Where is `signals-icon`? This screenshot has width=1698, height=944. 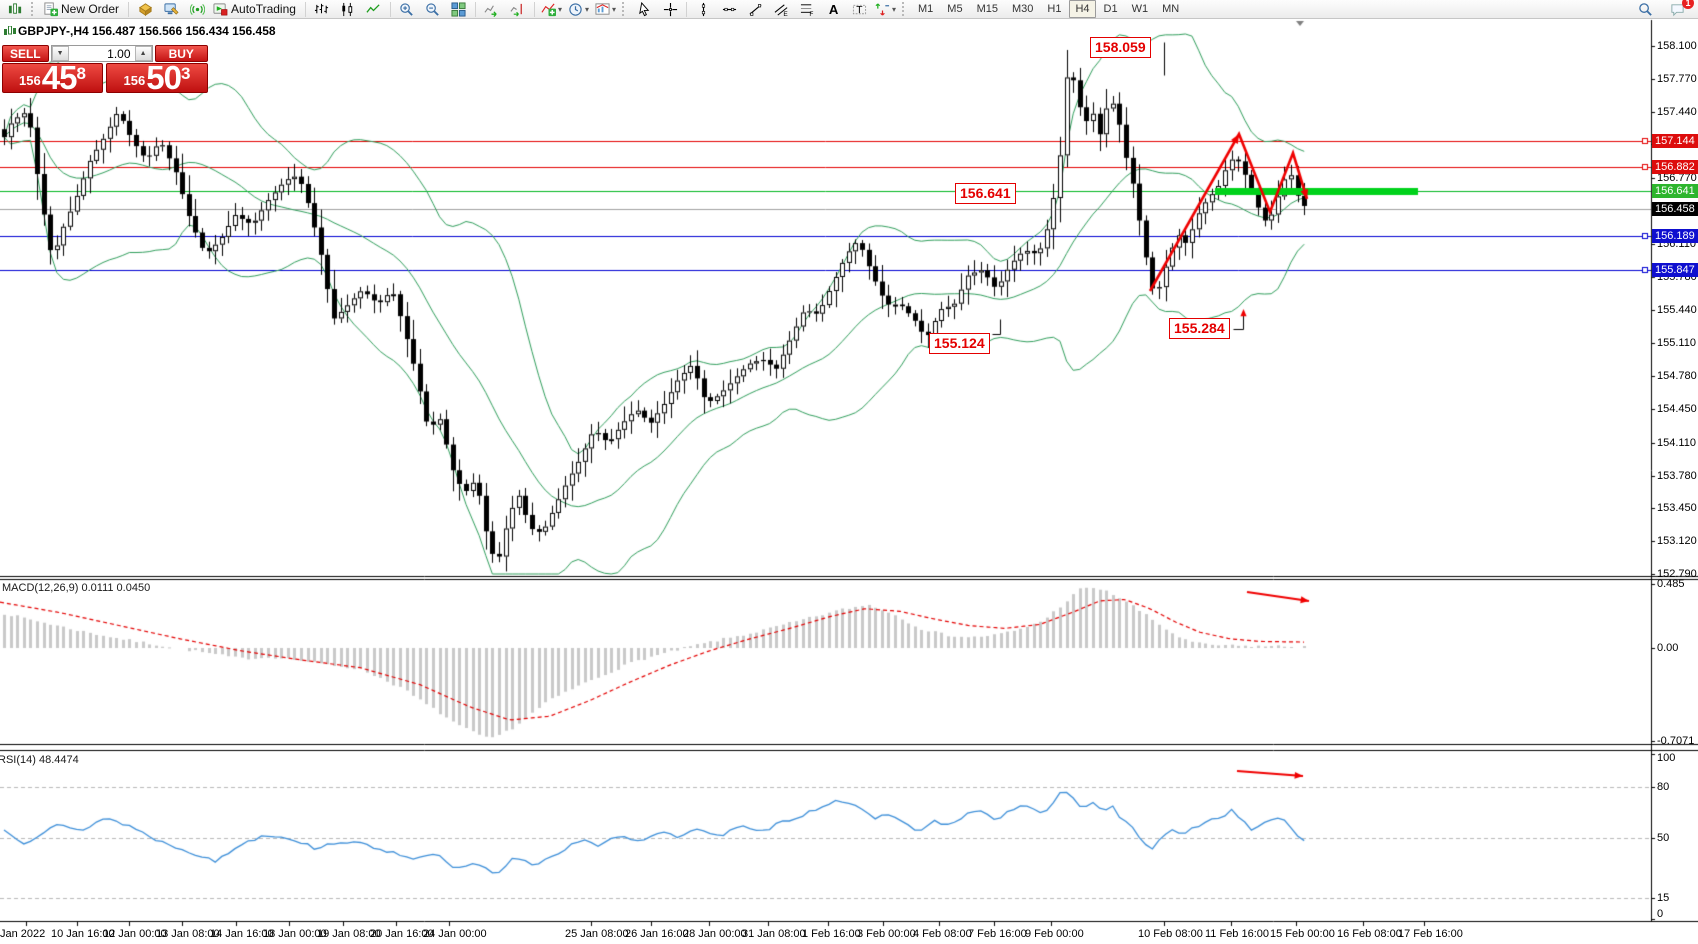 signals-icon is located at coordinates (197, 9).